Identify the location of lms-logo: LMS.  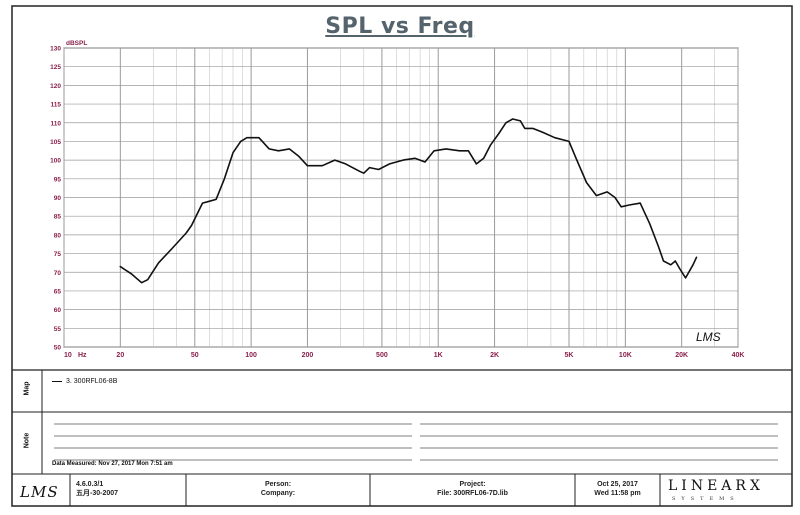
(39, 492).